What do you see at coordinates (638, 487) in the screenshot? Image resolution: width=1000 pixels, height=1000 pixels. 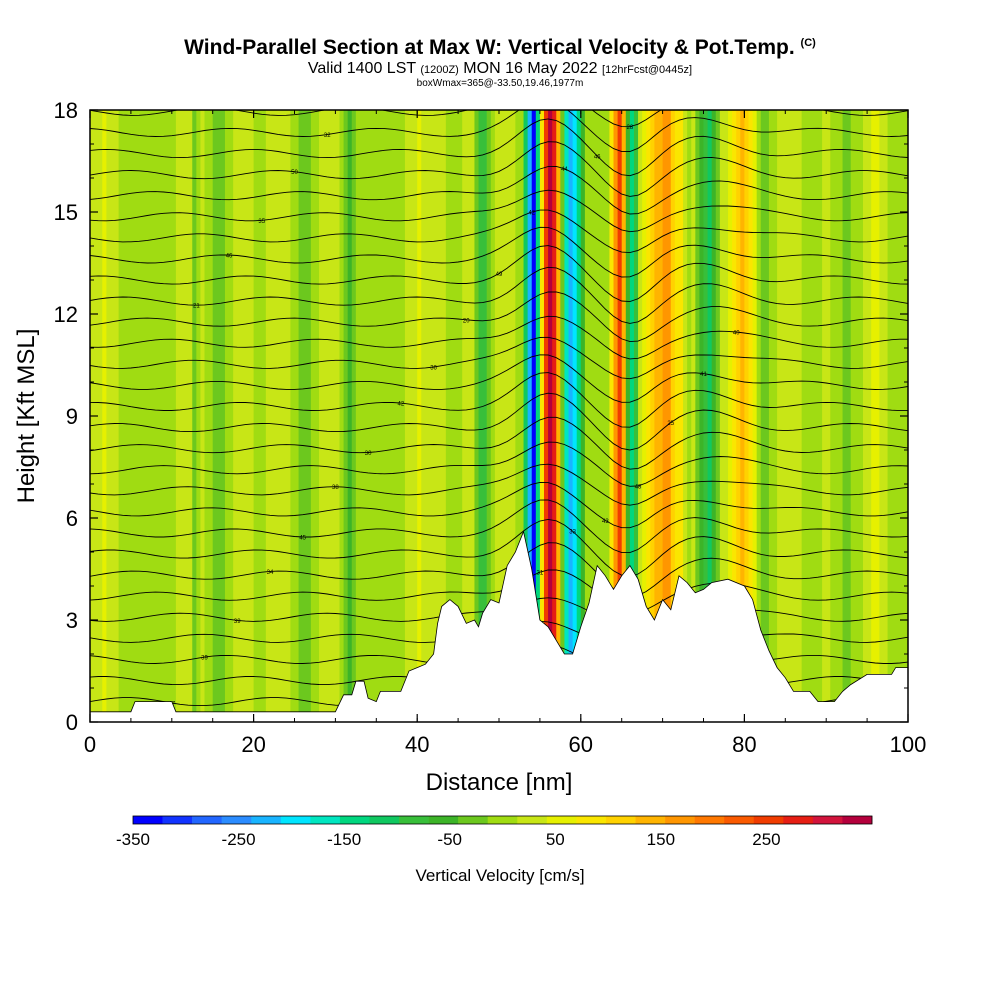 I see `isentrope-label: 48` at bounding box center [638, 487].